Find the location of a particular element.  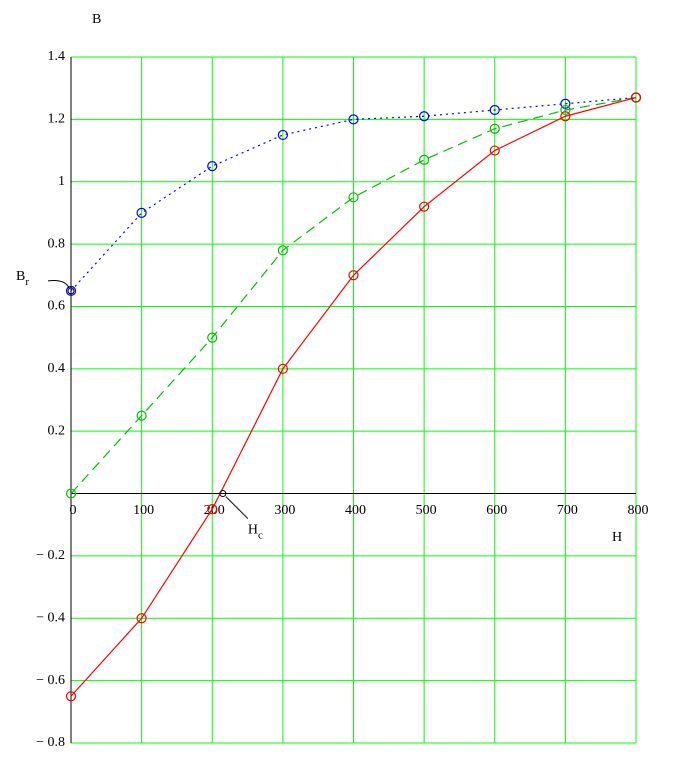

x-tick-label: 0 is located at coordinates (73, 510).